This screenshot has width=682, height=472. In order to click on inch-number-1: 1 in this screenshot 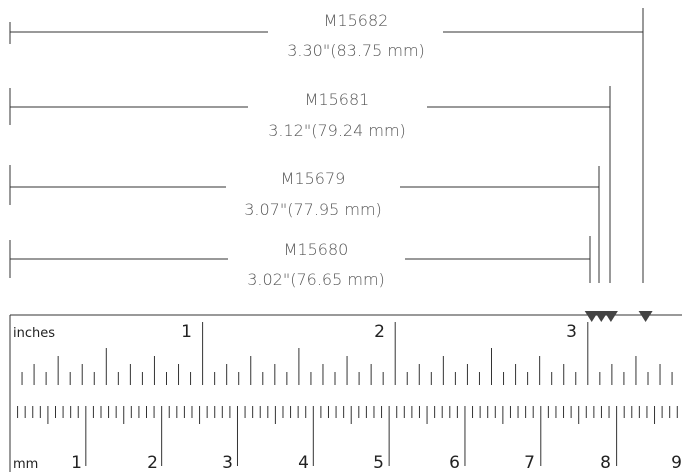, I will do `click(186, 332)`.